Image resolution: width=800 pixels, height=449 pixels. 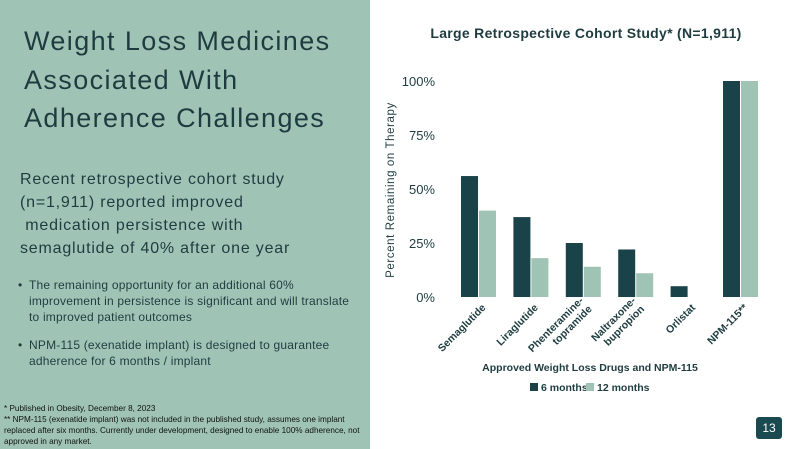 What do you see at coordinates (618, 323) in the screenshot?
I see `x-tick-label: Naltraxone-bupropion` at bounding box center [618, 323].